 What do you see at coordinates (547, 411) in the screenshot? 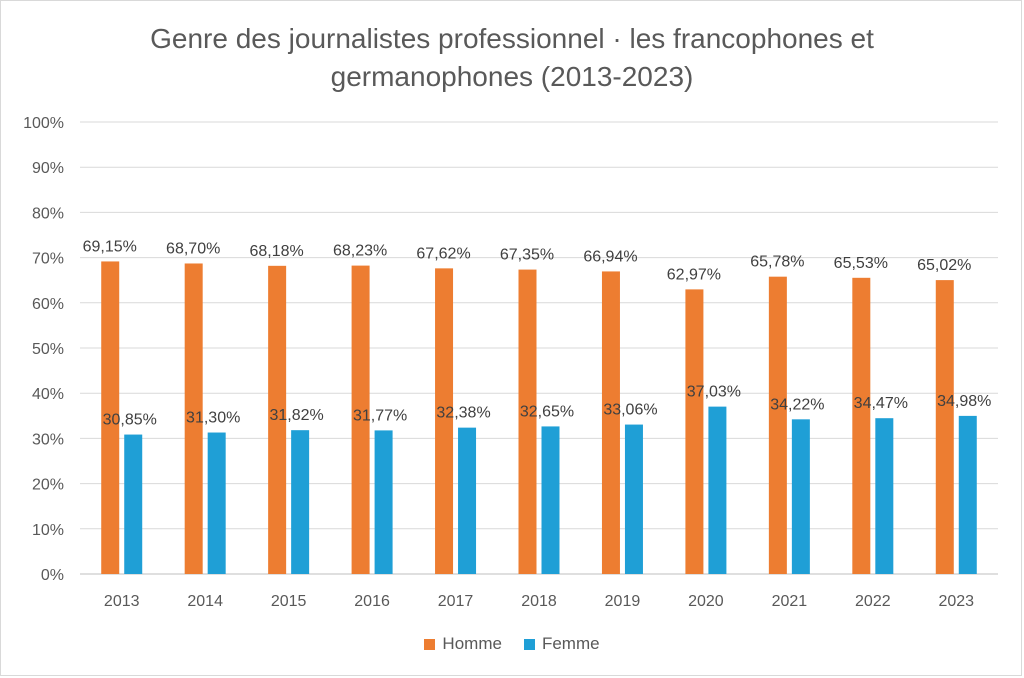
I see `data-label: 32,65%` at bounding box center [547, 411].